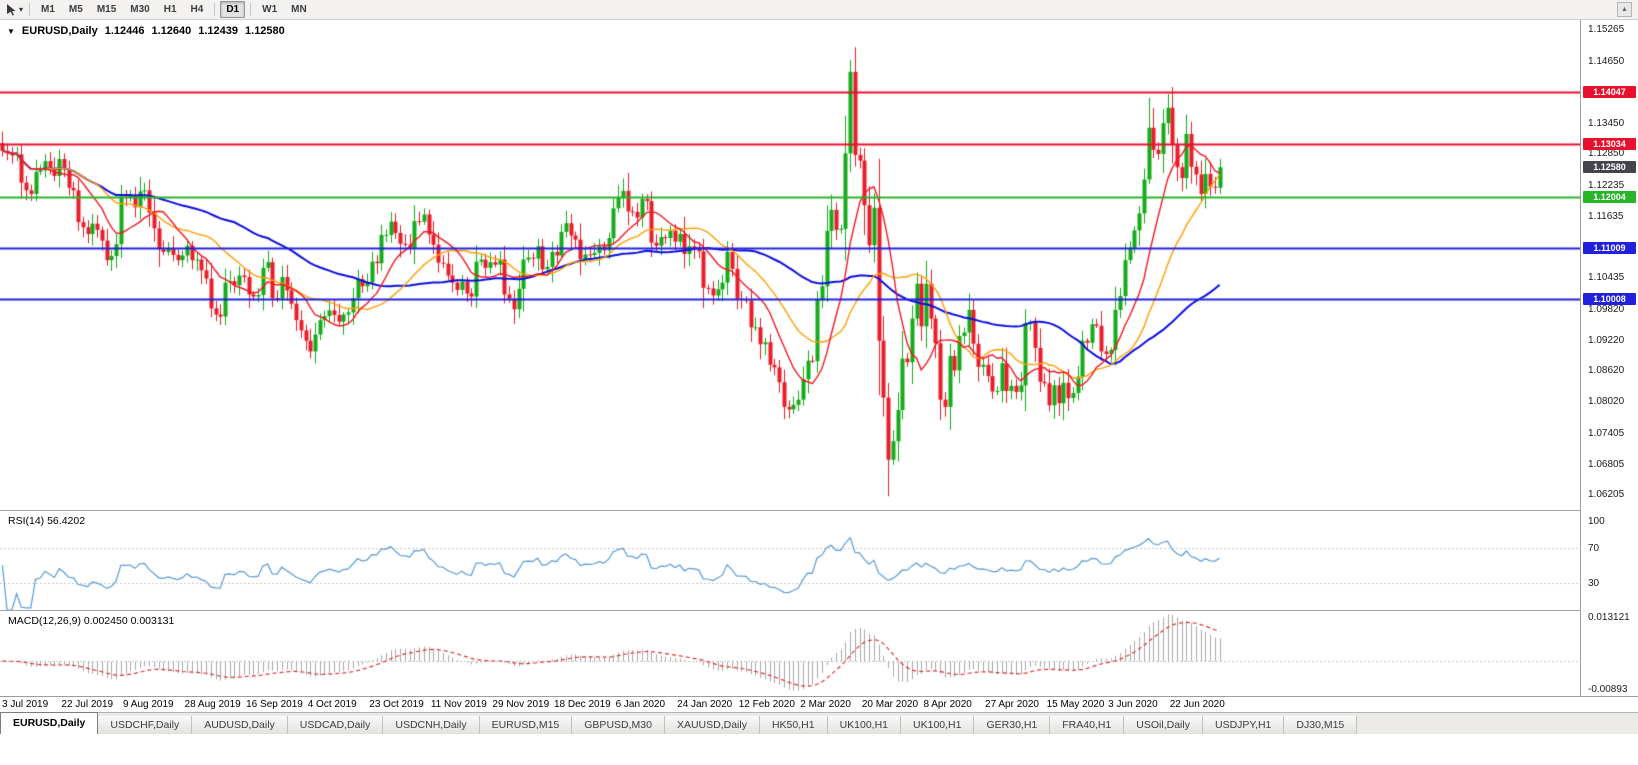  I want to click on date-label: 22 Jun 2020, so click(1197, 704).